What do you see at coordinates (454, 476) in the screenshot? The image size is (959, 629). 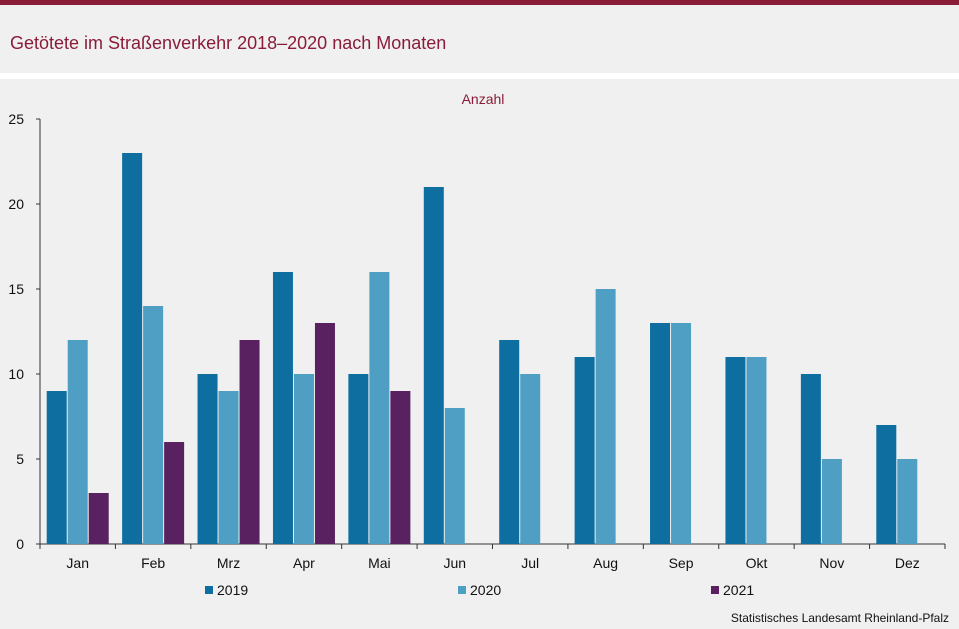 I see `bar-2020-Jun` at bounding box center [454, 476].